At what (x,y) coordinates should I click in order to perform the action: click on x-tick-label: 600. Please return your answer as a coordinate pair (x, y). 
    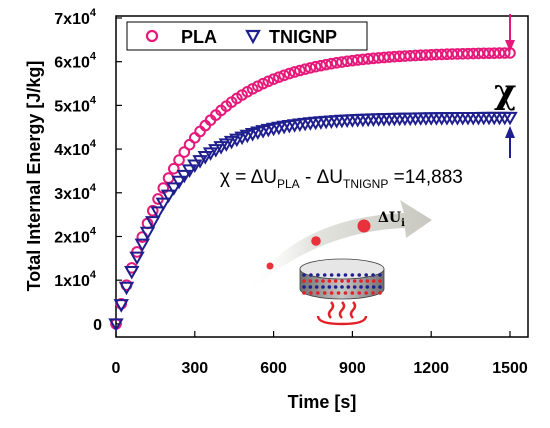
    Looking at the image, I should click on (273, 368).